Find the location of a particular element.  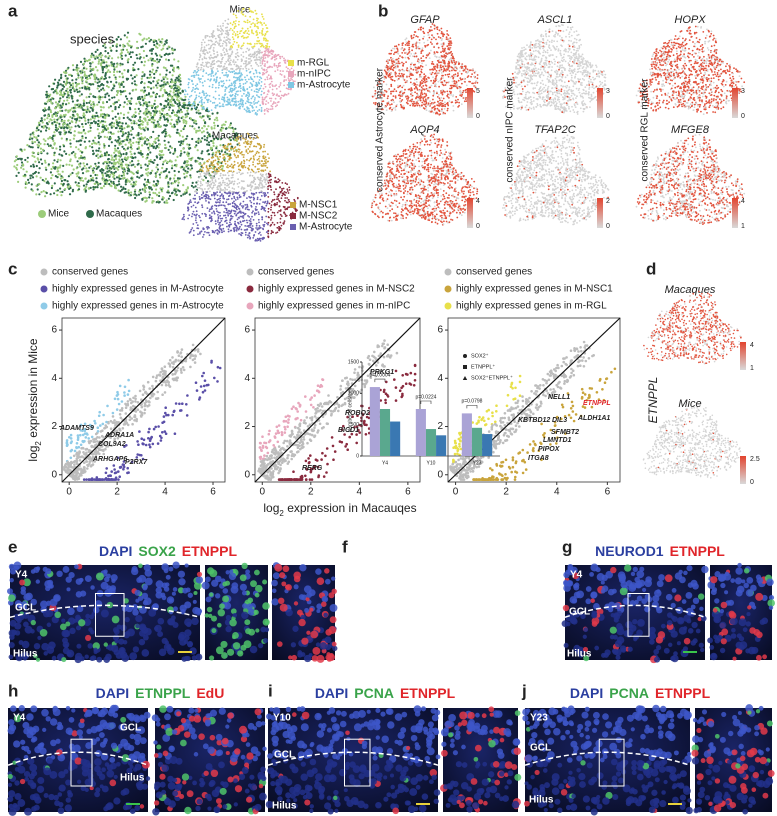

label: Macaques is located at coordinates (119, 214).